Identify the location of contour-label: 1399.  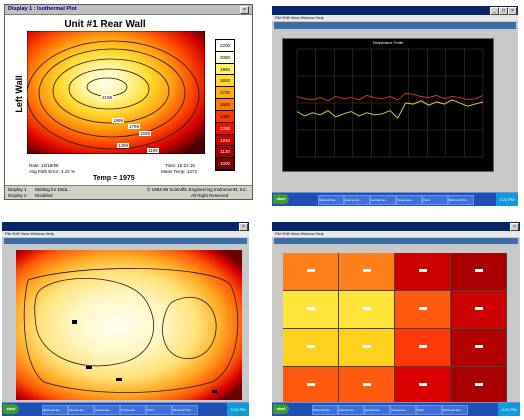
(123, 145).